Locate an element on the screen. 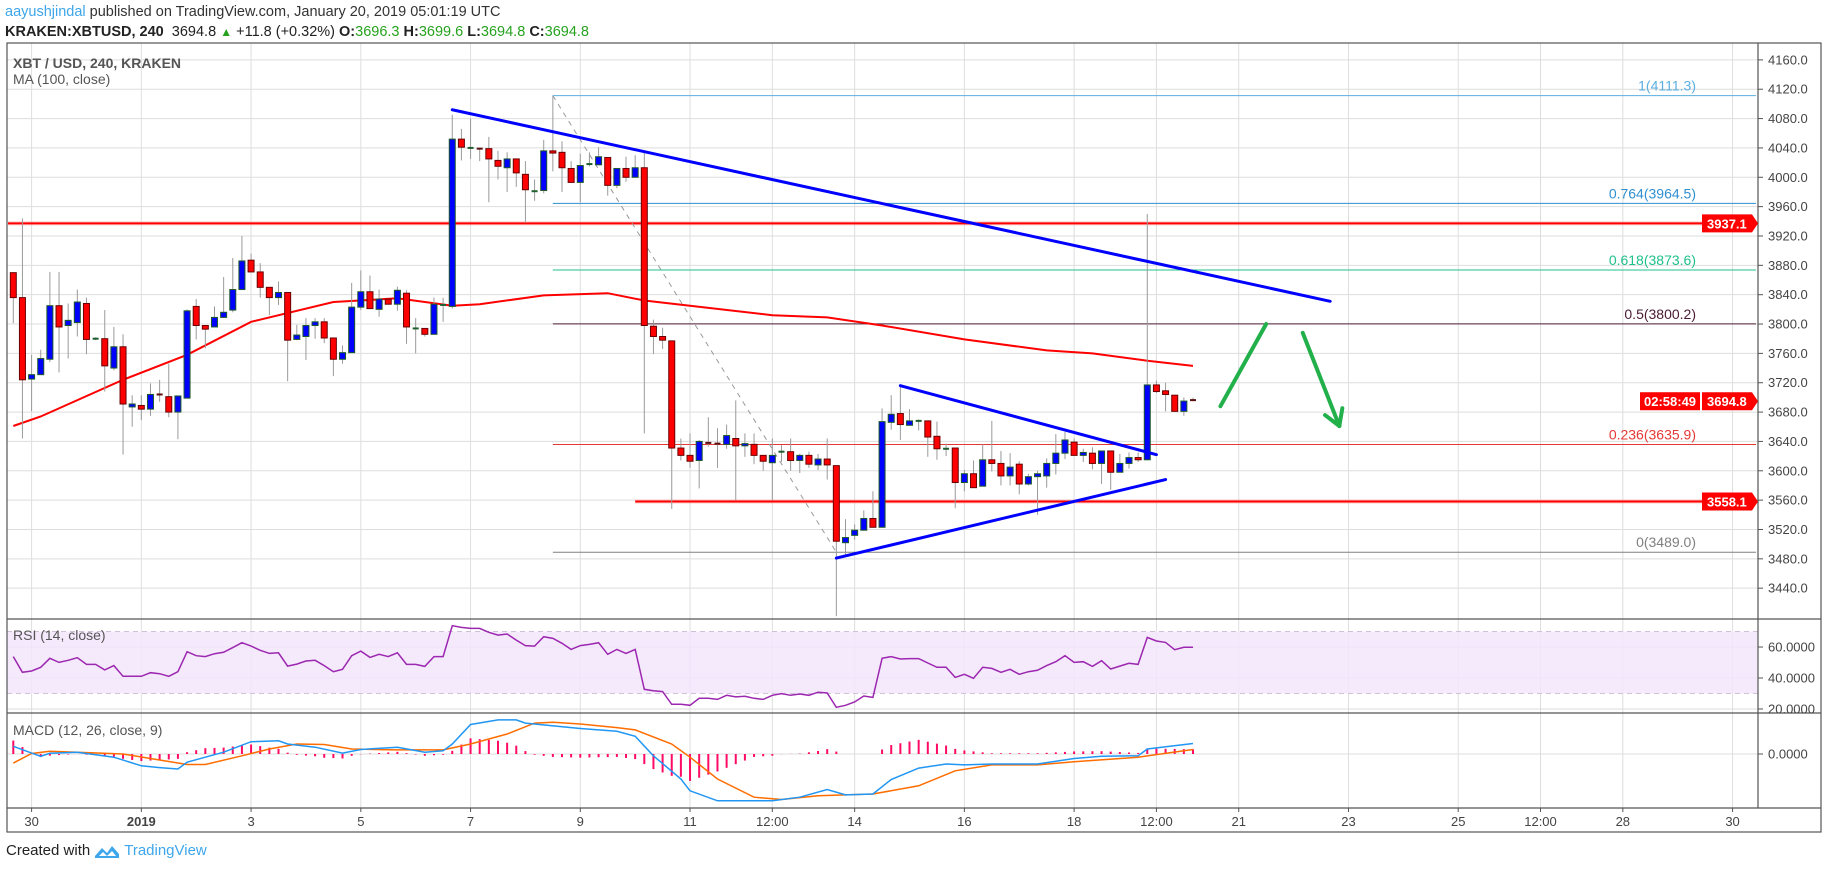 This screenshot has width=1828, height=869. triangle-upper-trendline is located at coordinates (1028, 420).